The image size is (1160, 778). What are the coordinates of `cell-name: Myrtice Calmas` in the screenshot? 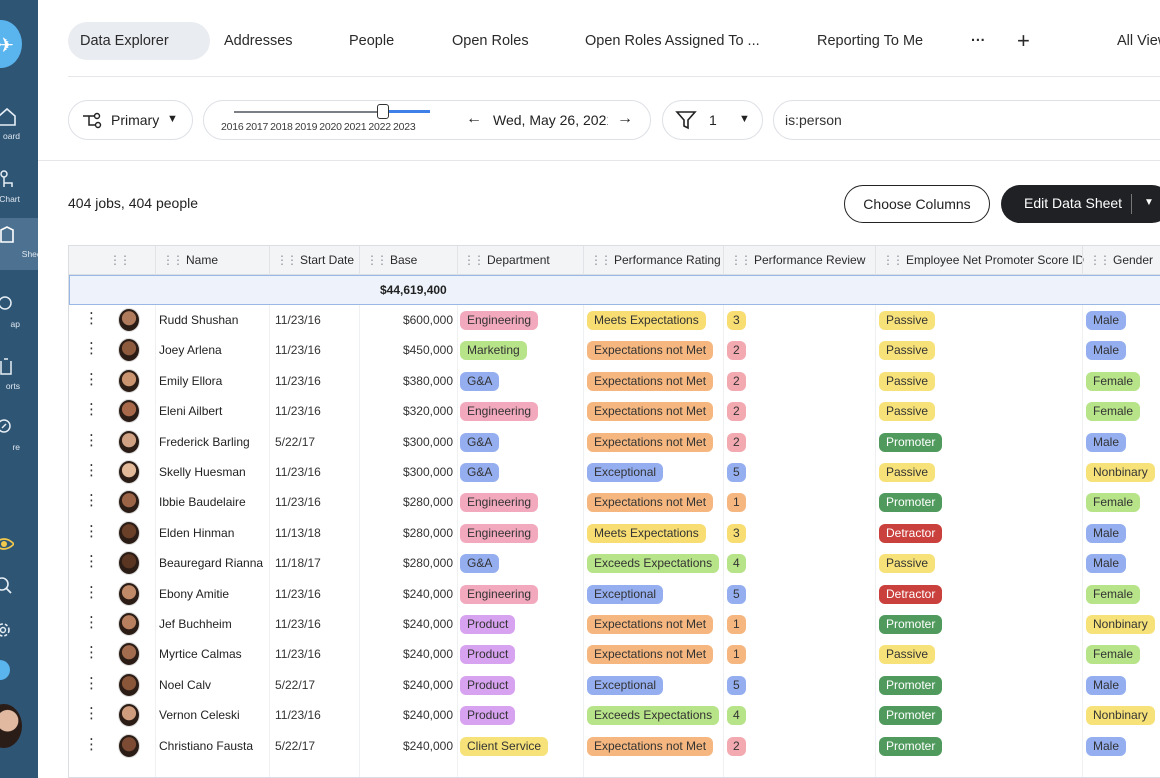 It's located at (200, 654).